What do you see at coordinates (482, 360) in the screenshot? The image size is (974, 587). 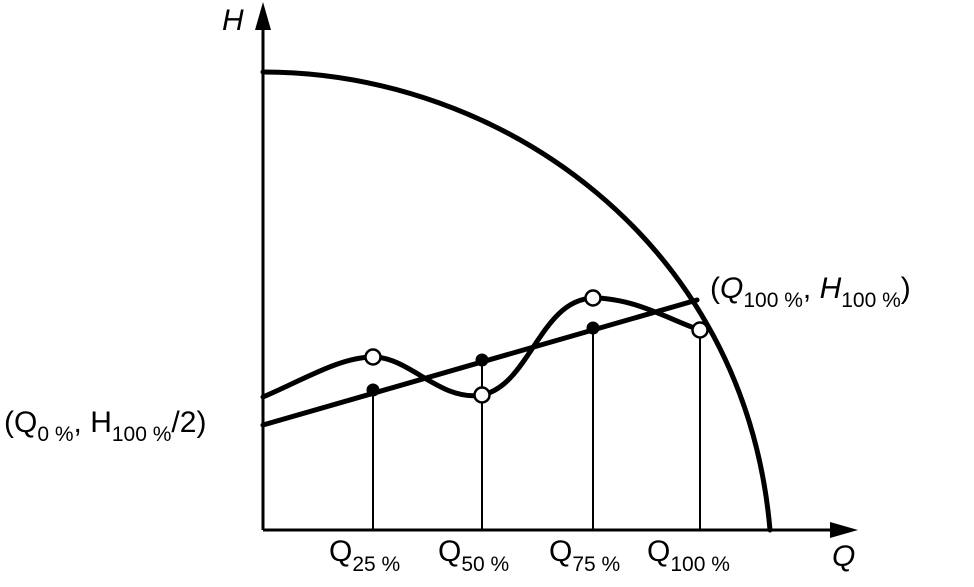 I see `linear-point-q50` at bounding box center [482, 360].